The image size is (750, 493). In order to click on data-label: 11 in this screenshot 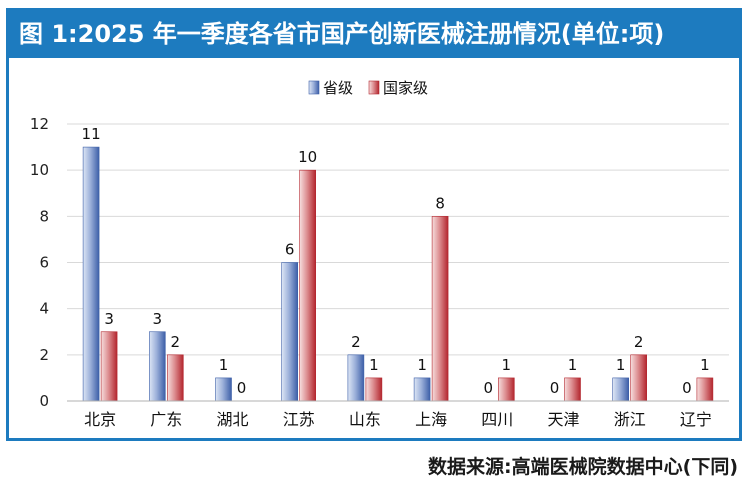, I will do `click(91, 134)`.